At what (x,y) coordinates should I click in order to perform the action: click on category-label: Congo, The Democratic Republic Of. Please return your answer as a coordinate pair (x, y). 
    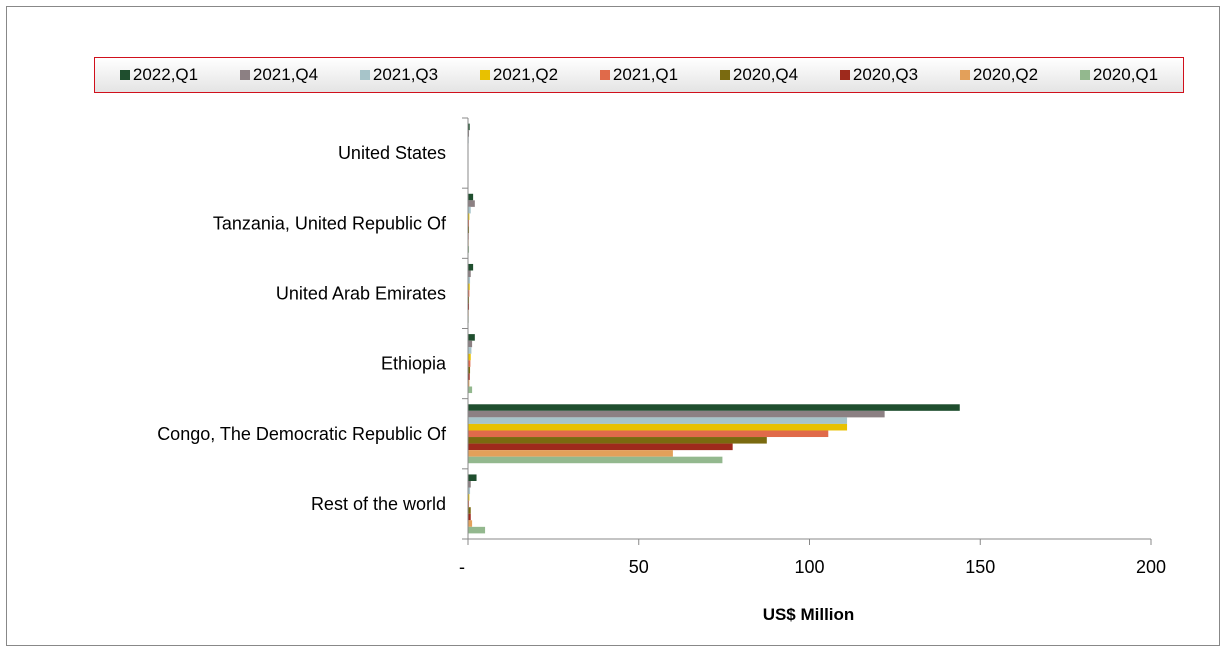
    Looking at the image, I should click on (302, 434).